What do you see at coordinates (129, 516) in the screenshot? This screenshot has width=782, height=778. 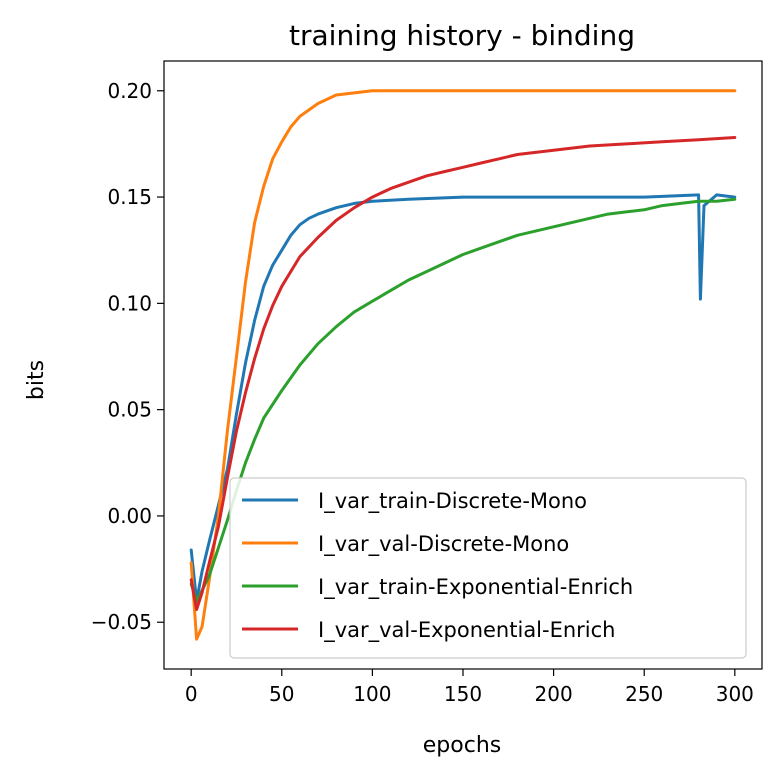 I see `y-tick-label: 0.00` at bounding box center [129, 516].